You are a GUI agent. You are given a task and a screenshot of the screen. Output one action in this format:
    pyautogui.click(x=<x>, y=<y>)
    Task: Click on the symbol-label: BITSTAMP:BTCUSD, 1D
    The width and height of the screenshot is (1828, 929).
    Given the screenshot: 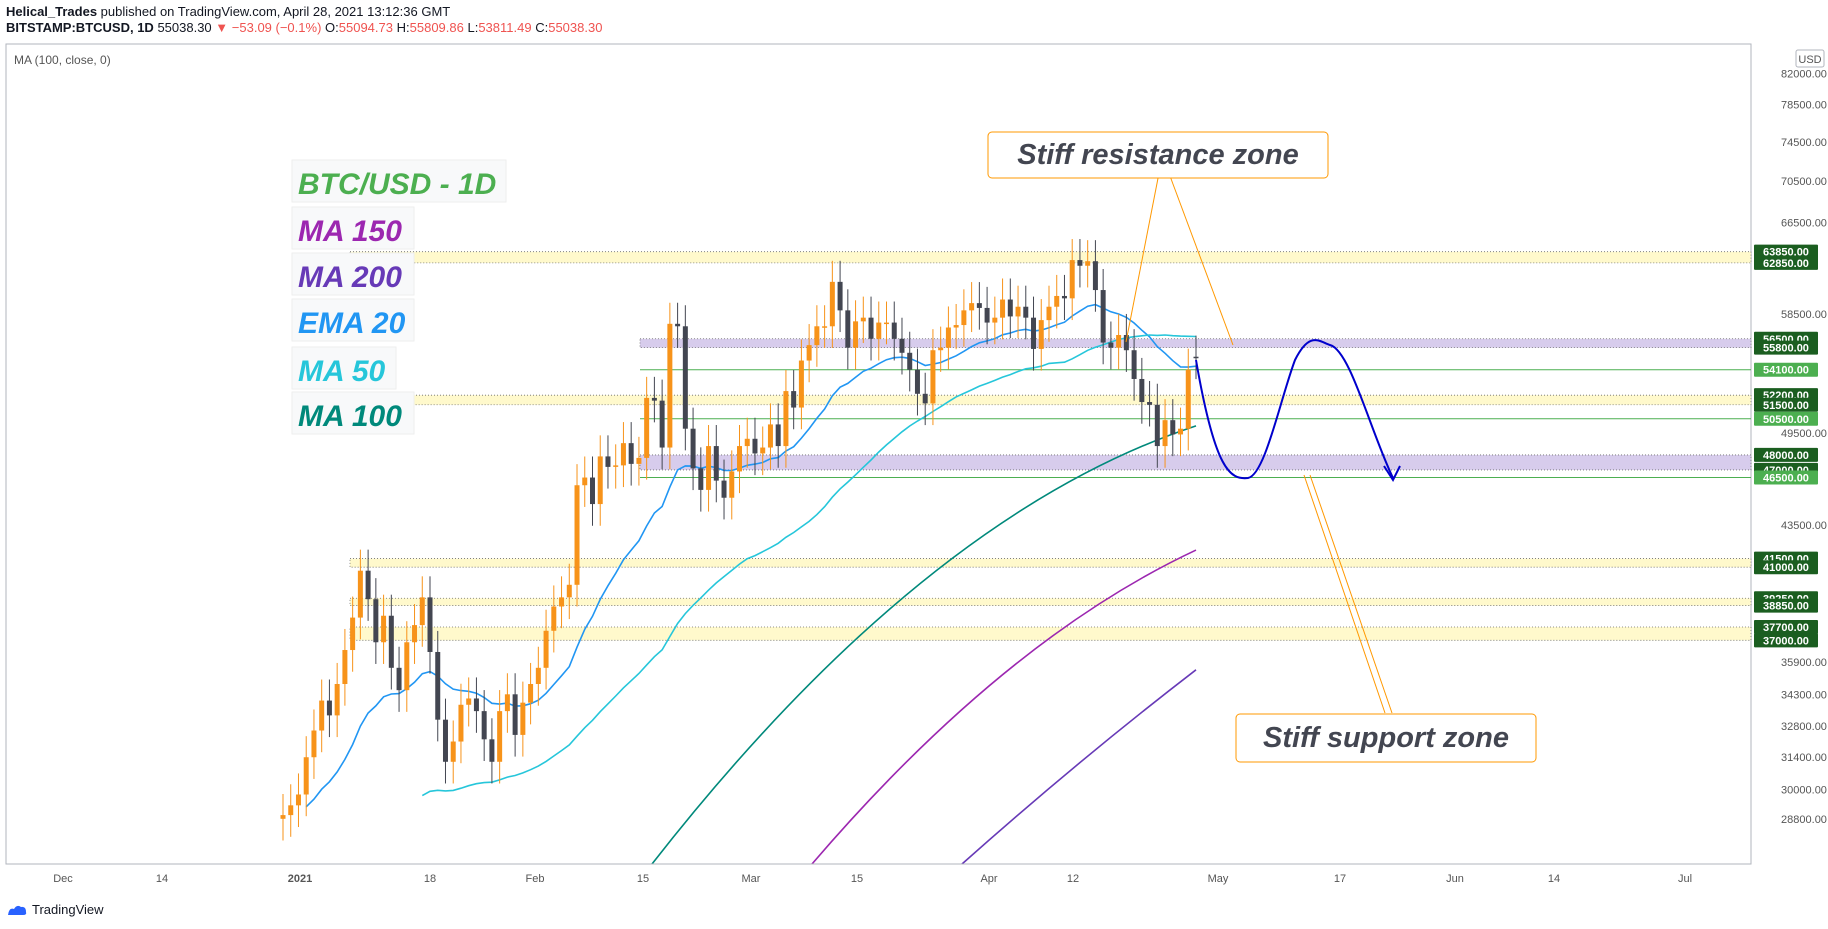 What is the action you would take?
    pyautogui.click(x=80, y=27)
    